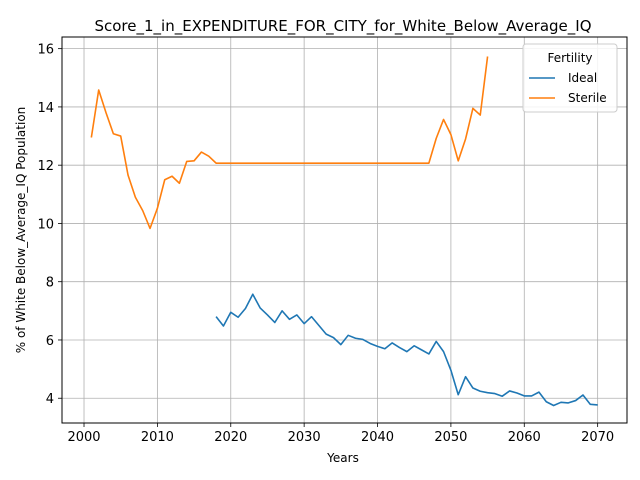 The image size is (640, 480). I want to click on x-tick-label: 2070, so click(597, 437).